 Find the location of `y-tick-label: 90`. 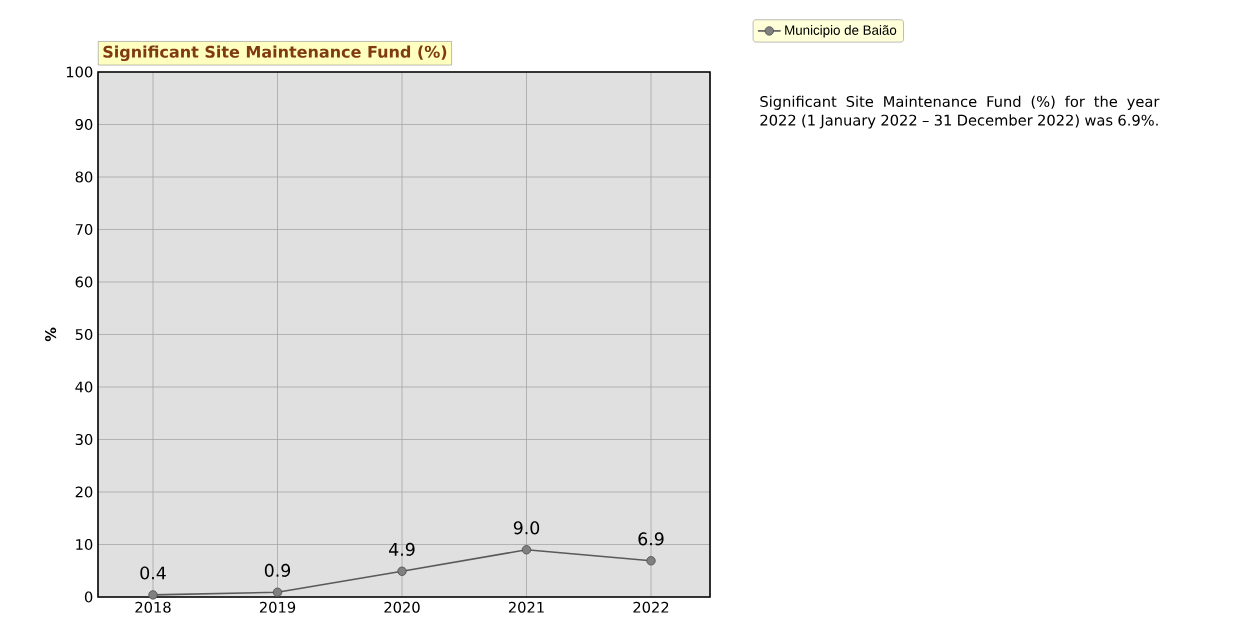

y-tick-label: 90 is located at coordinates (84, 124).